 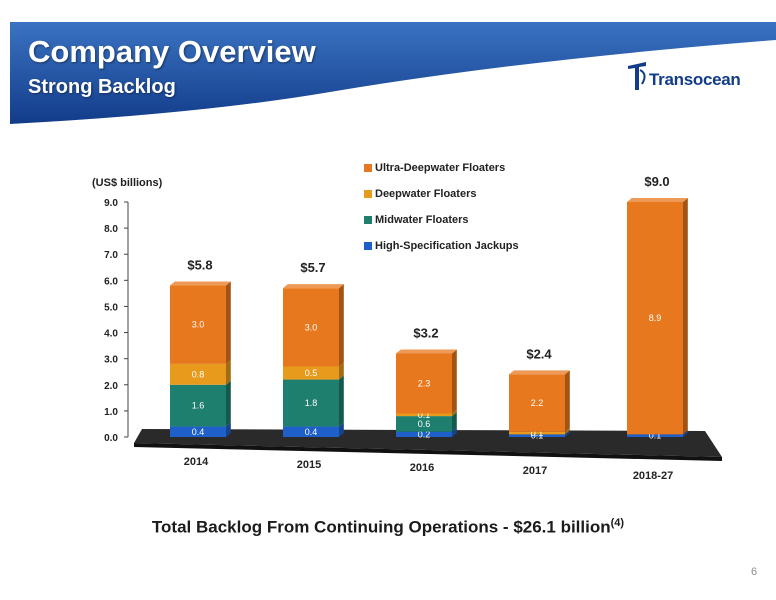 What do you see at coordinates (199, 265) in the screenshot?
I see `bar-total-label: $5.8` at bounding box center [199, 265].